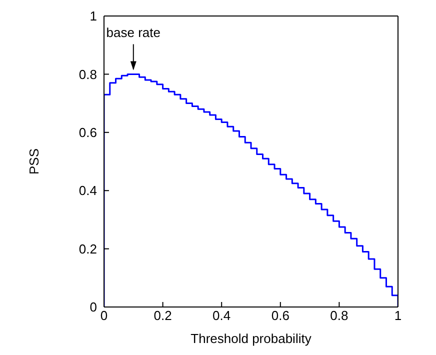 This screenshot has height=355, width=436. I want to click on x-tick-label: 0.4, so click(221, 316).